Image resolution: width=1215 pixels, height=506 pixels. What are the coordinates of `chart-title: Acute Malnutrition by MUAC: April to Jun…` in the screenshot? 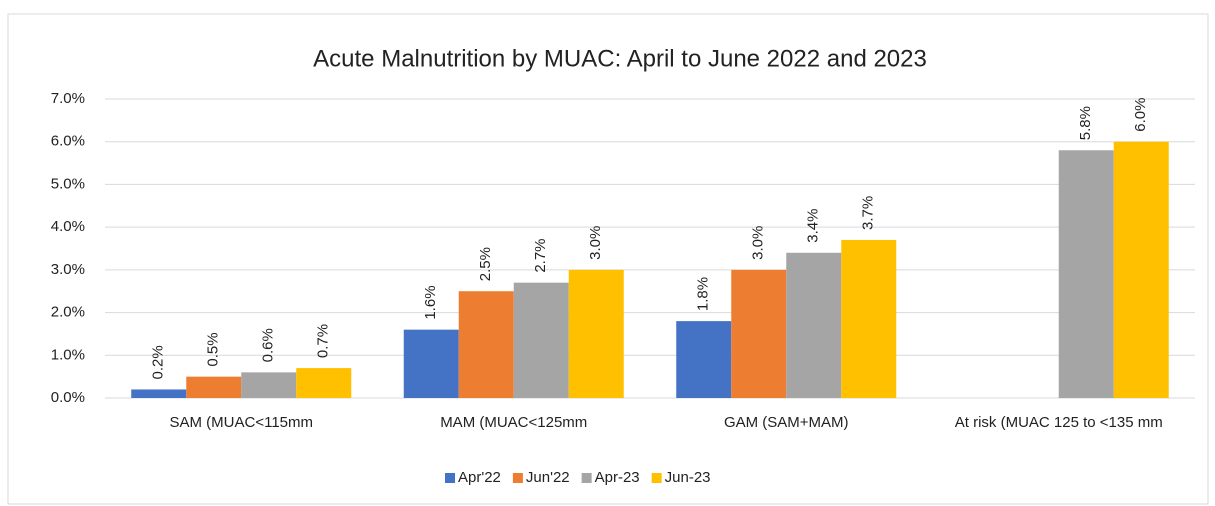 It's located at (620, 58).